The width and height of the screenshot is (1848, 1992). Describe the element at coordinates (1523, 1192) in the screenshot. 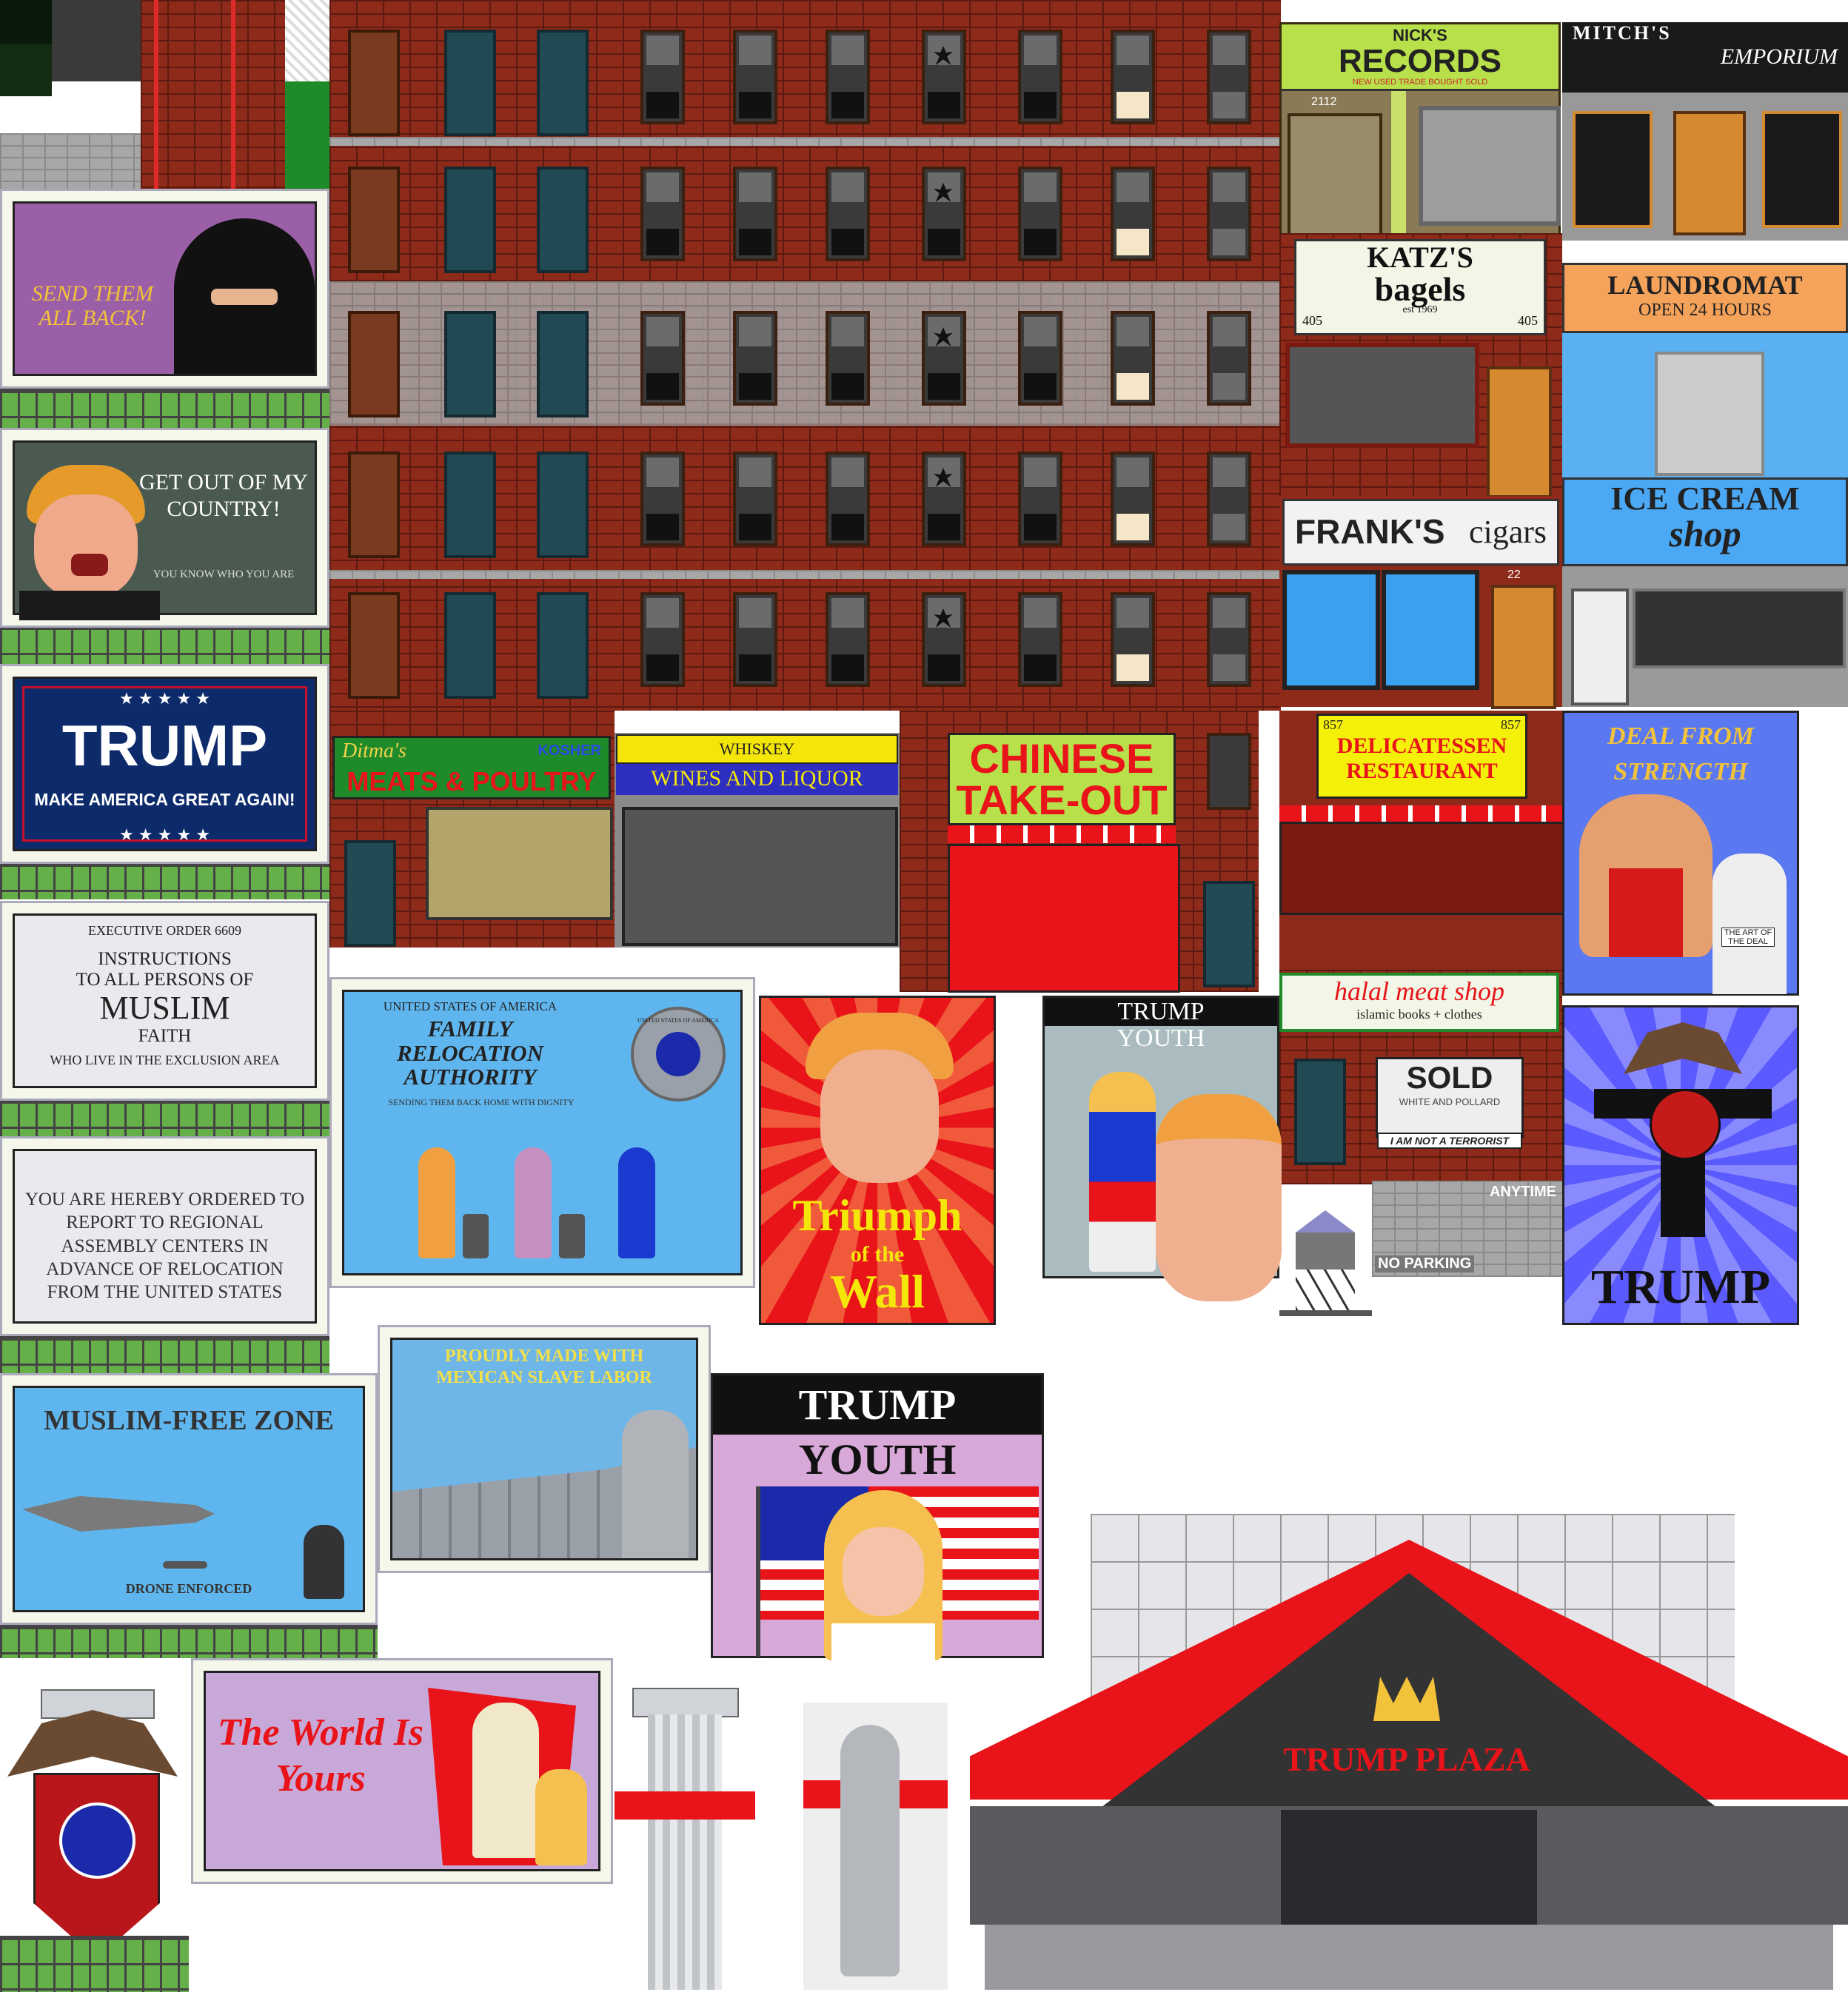

I see `parking-anytime: ANYTIME` at that location.